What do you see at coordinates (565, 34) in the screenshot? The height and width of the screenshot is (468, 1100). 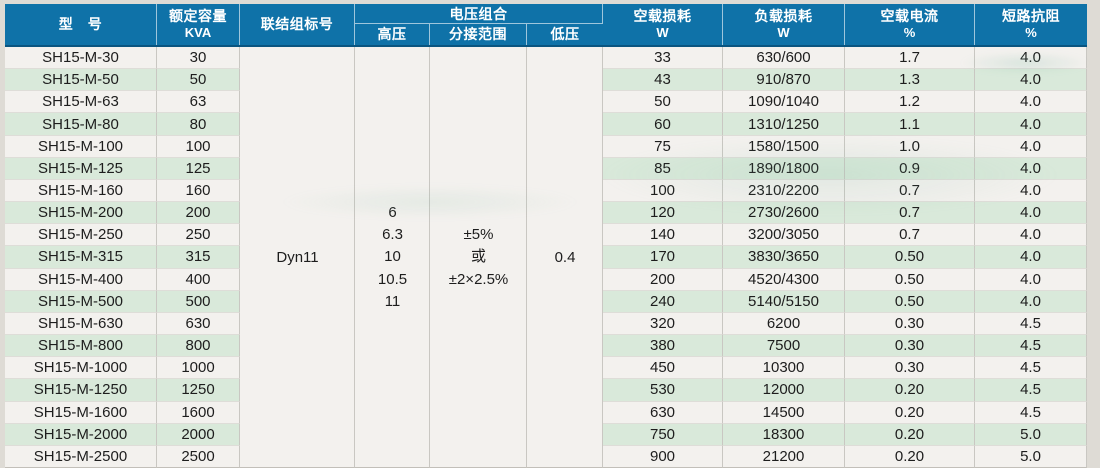 I see `header-lv-label: 低压` at bounding box center [565, 34].